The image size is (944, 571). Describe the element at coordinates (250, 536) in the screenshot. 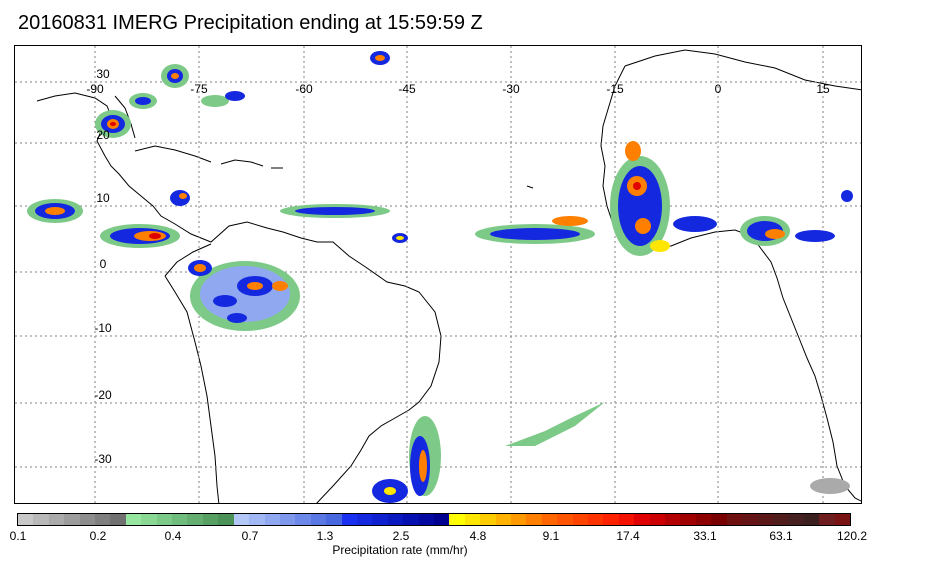

I see `colorbar-tick-label: 0.7` at that location.